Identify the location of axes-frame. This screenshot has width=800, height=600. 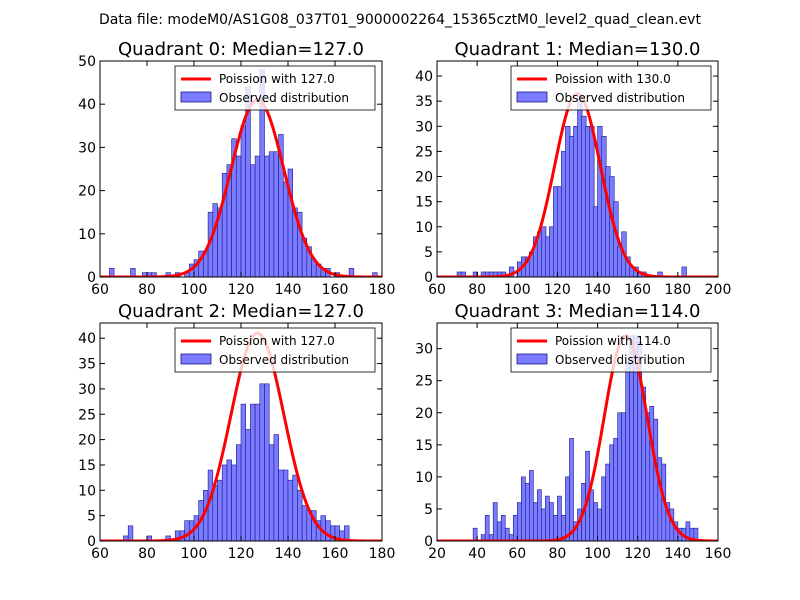
(577, 169).